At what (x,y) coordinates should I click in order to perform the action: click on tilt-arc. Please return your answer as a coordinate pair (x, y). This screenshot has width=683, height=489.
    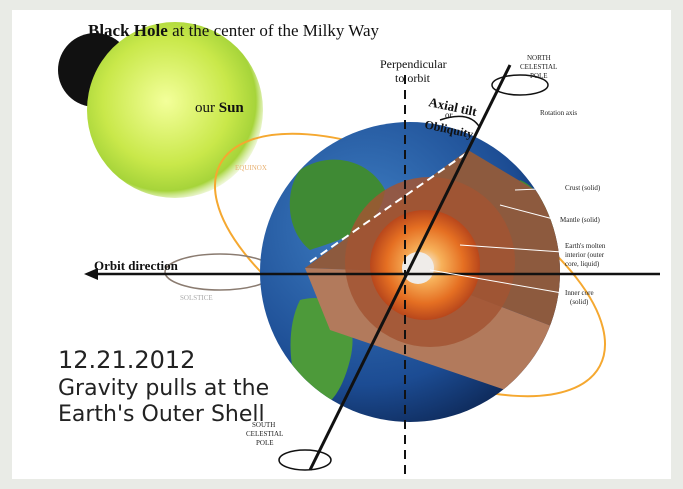
    Looking at the image, I should click on (460, 122).